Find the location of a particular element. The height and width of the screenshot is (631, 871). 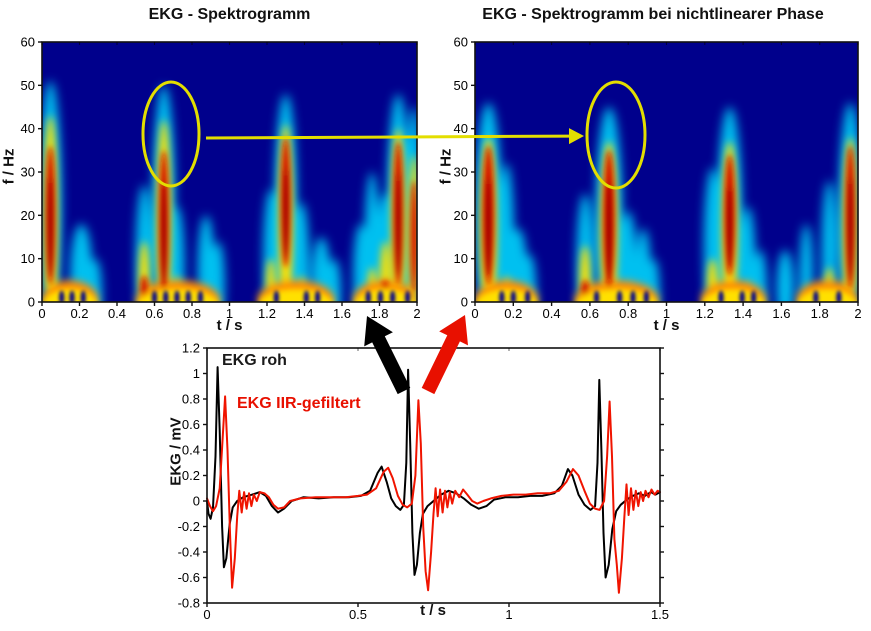

energy-layer-red is located at coordinates (666, 224).